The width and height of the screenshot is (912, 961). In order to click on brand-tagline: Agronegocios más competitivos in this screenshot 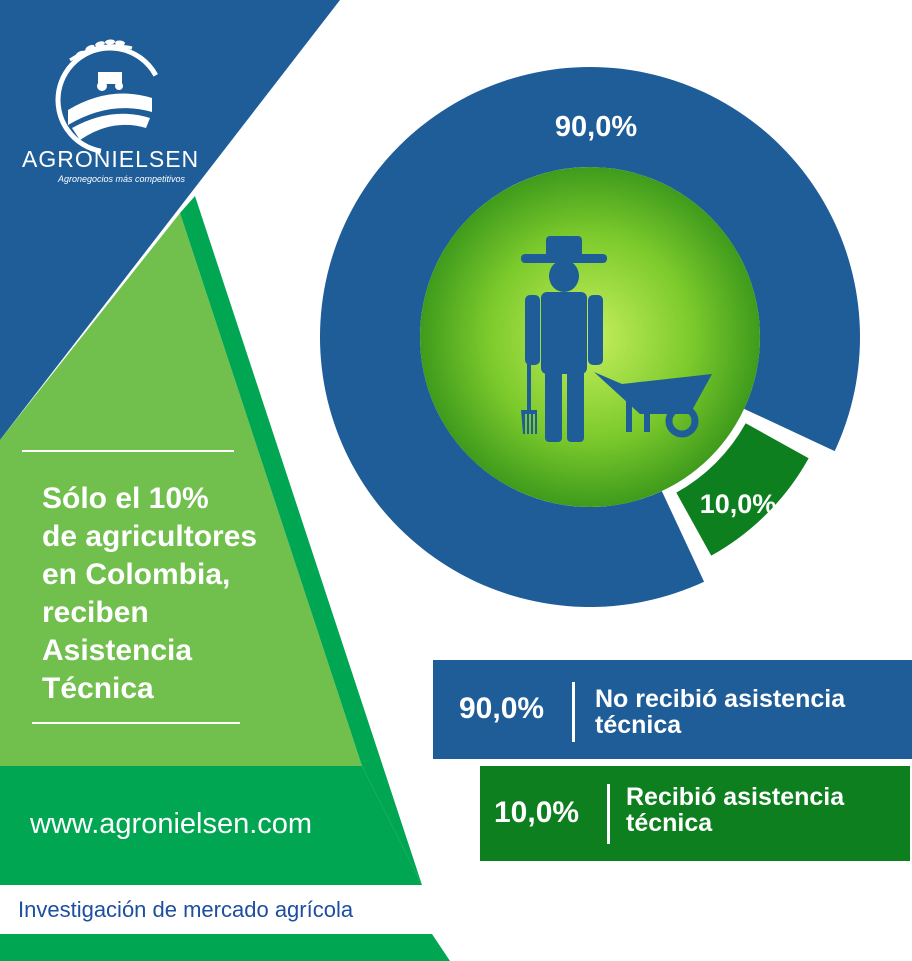, I will do `click(122, 179)`.